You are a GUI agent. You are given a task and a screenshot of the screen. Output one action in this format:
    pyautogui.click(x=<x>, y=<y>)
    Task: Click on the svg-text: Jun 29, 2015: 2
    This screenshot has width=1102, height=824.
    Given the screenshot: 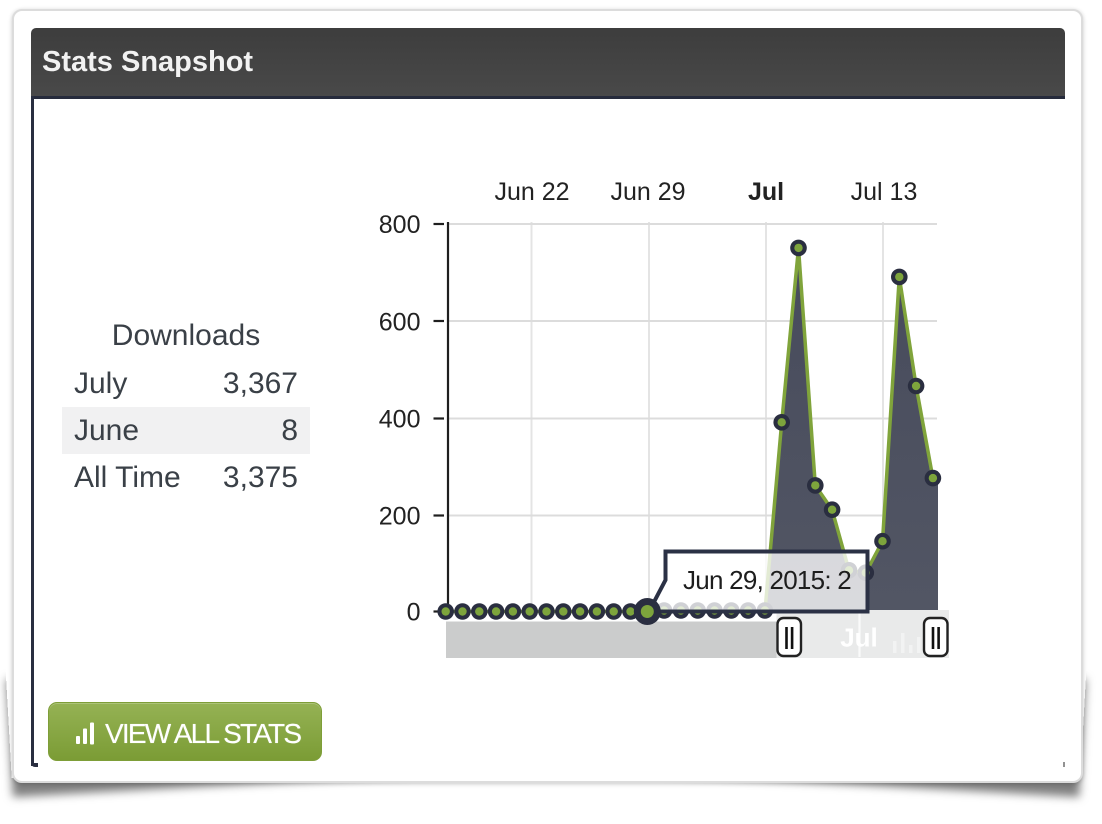 What is the action you would take?
    pyautogui.click(x=767, y=580)
    